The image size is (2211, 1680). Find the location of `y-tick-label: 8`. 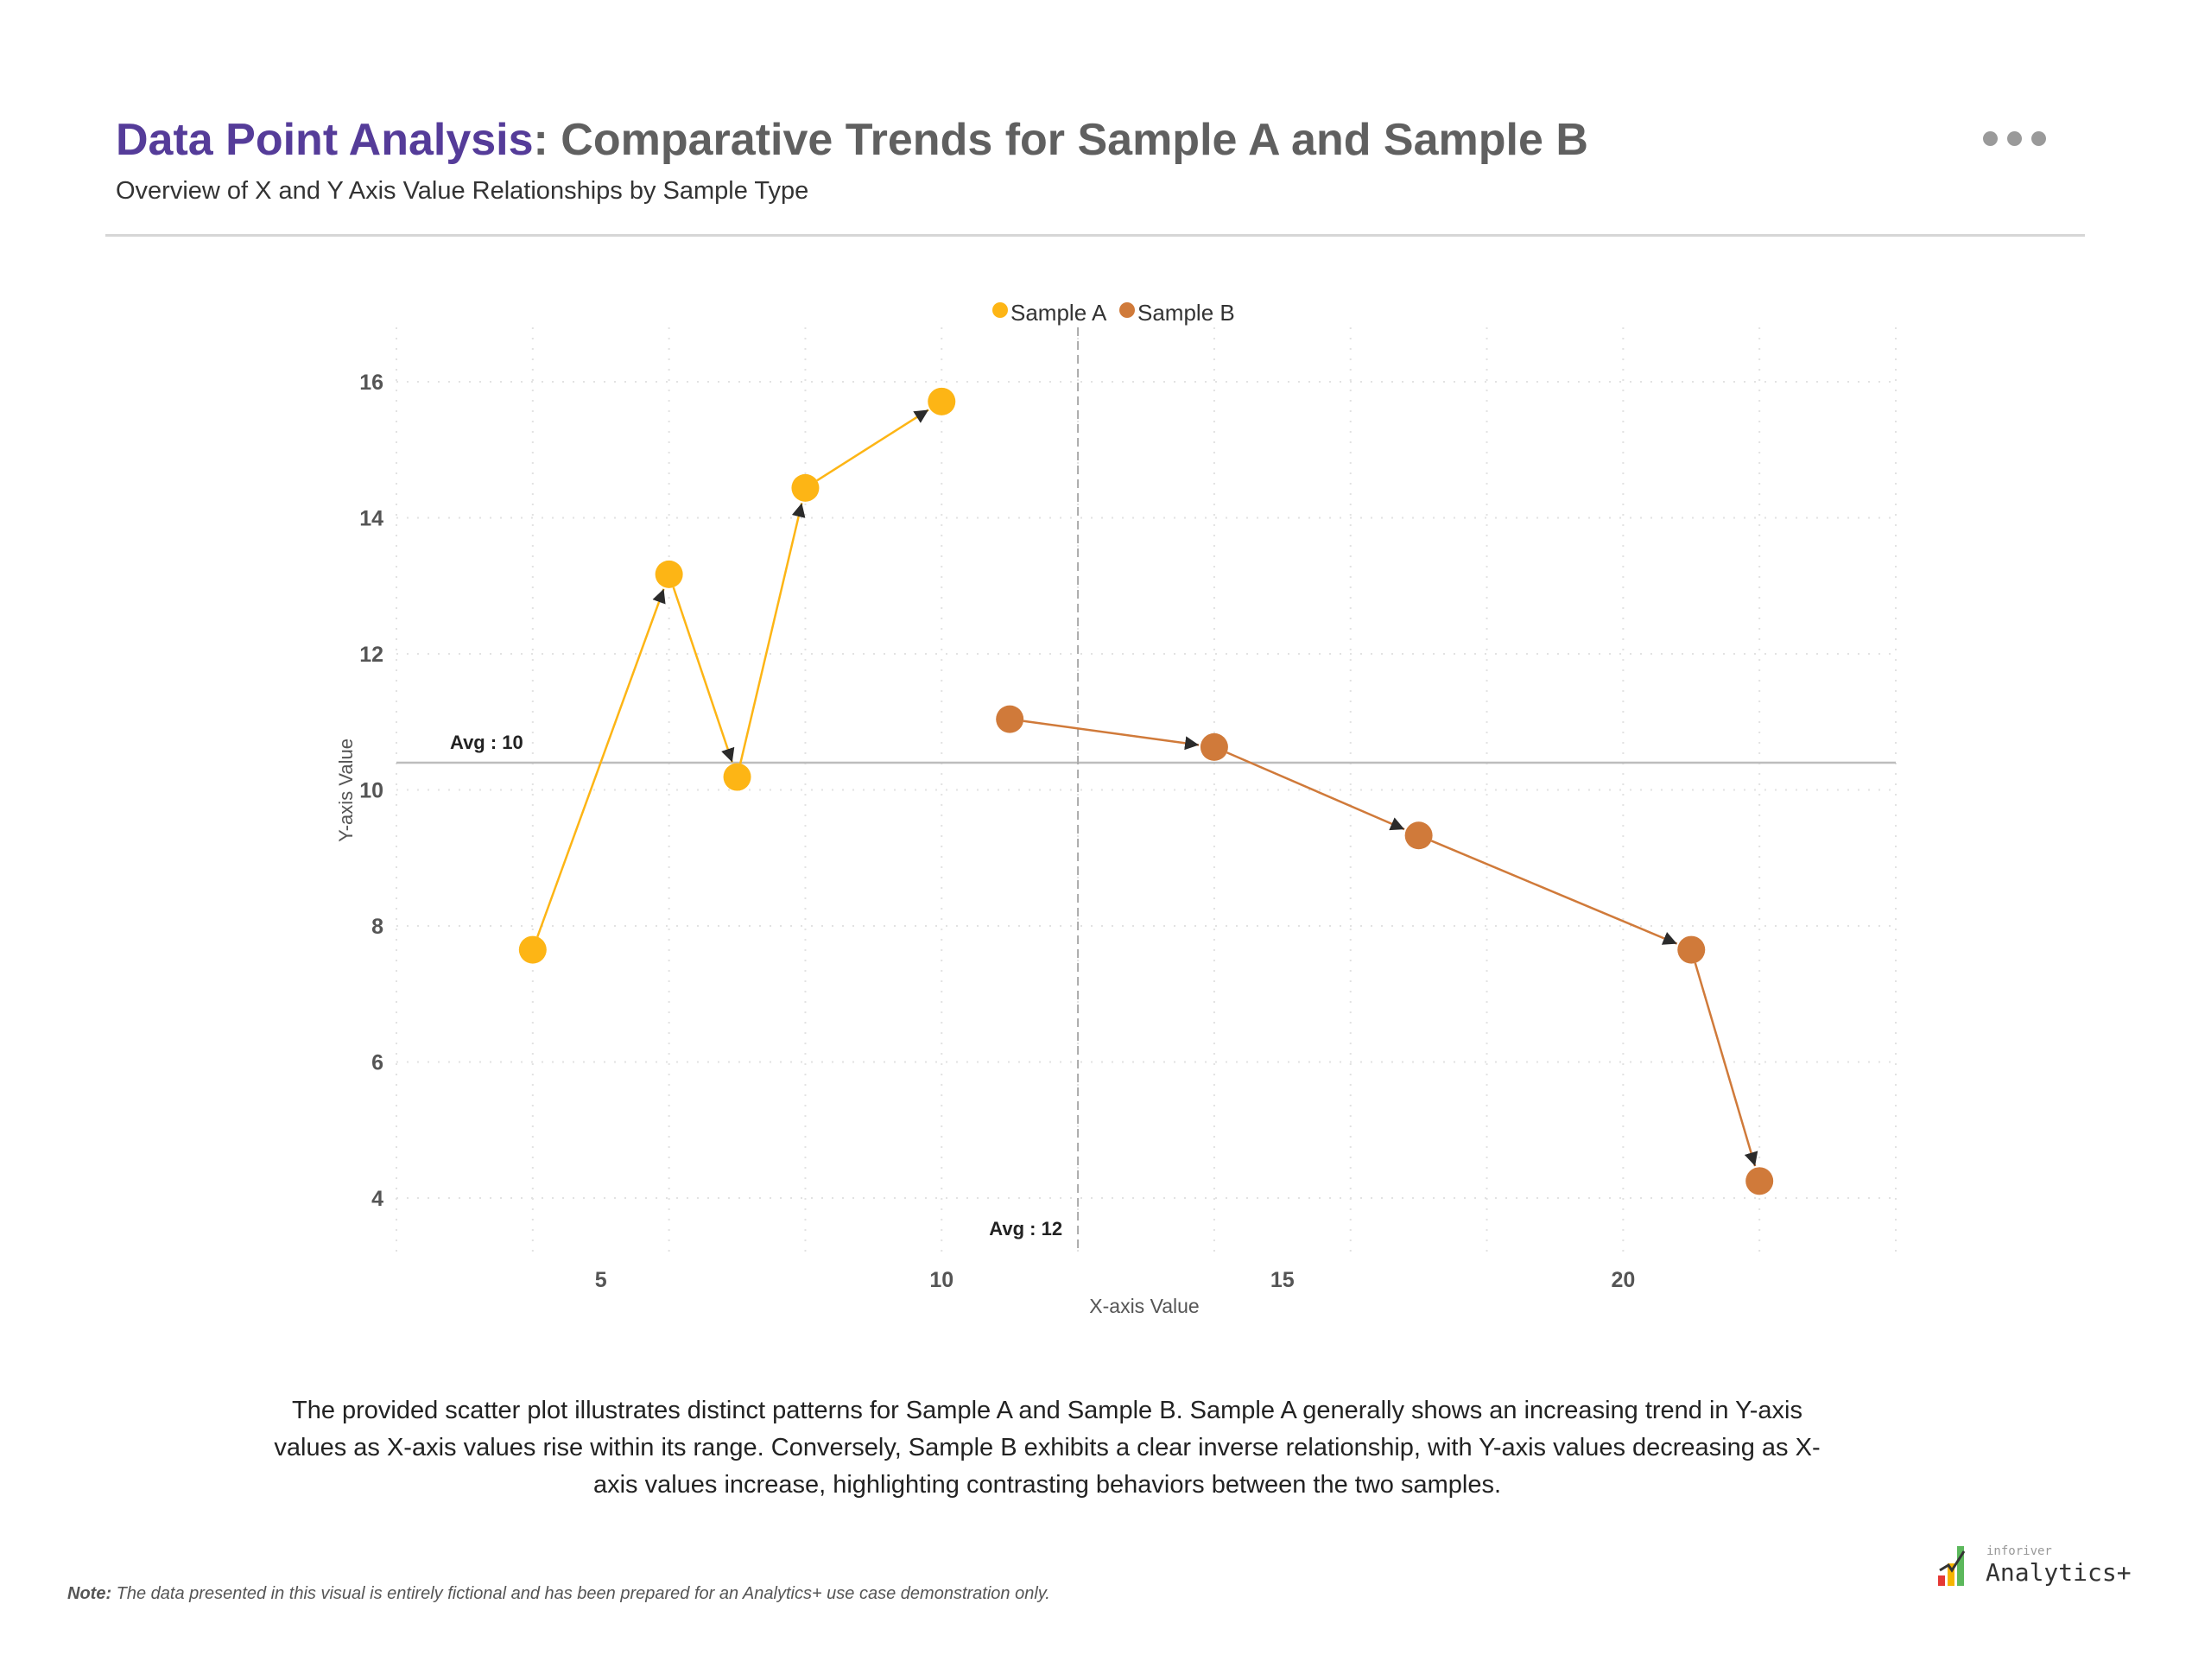

y-tick-label: 8 is located at coordinates (377, 927).